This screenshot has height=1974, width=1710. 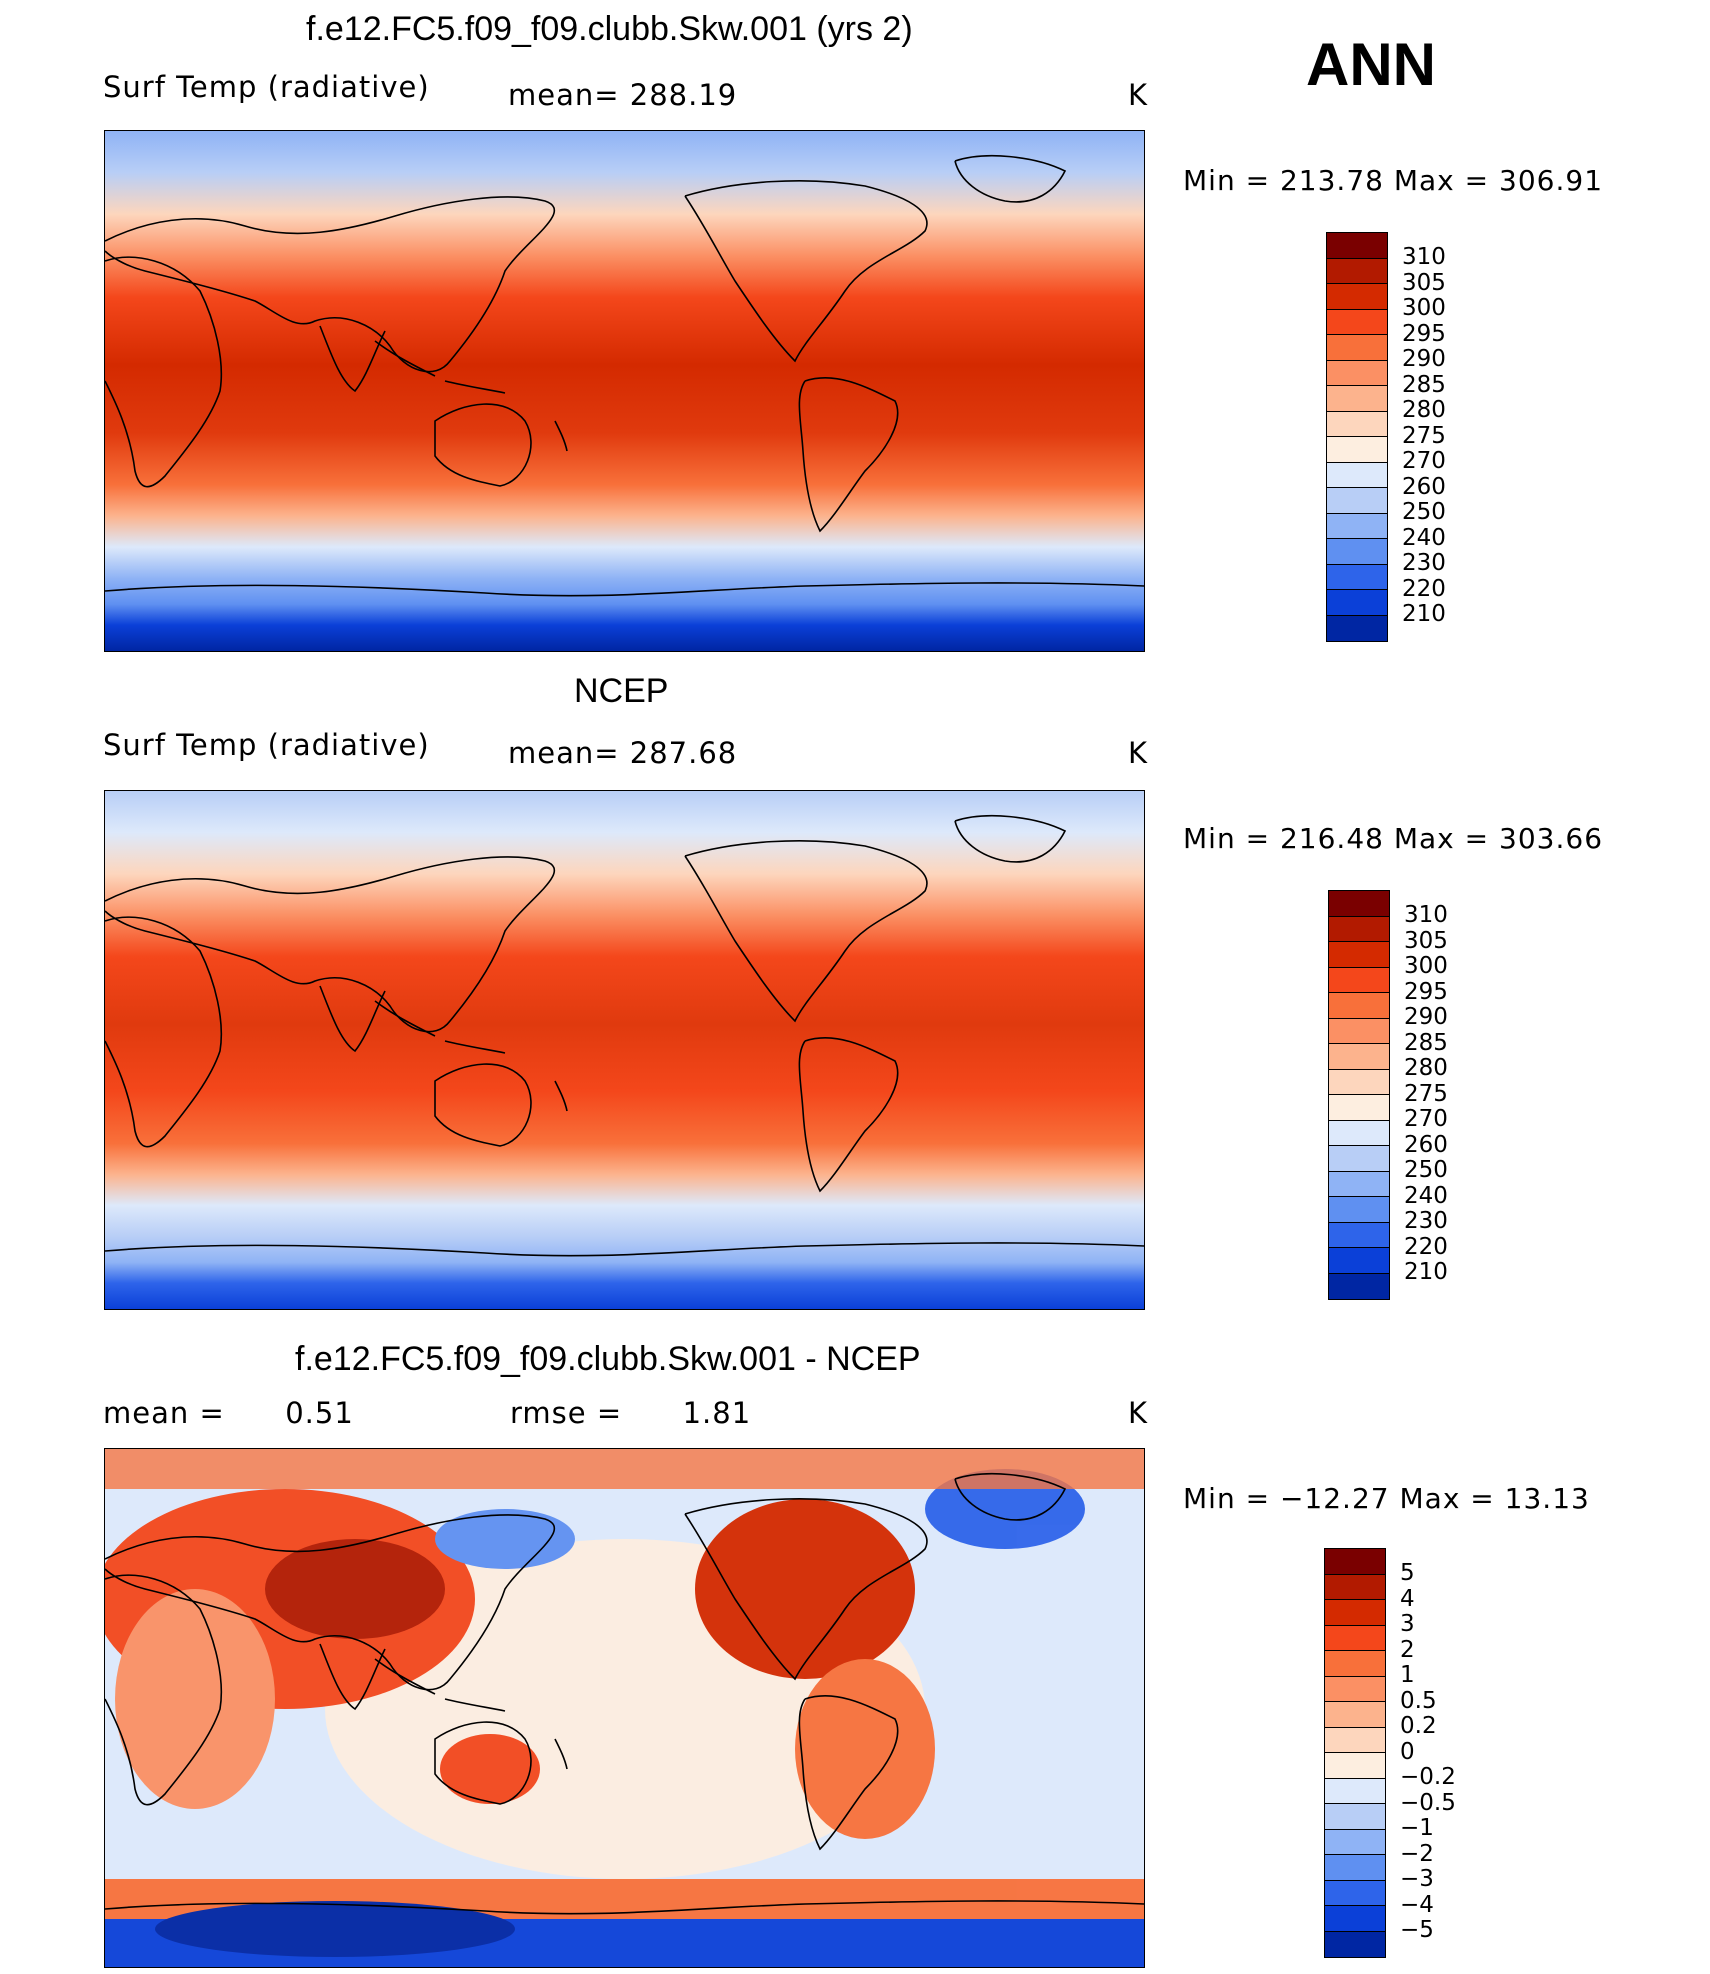 I want to click on panel2-colorbar, so click(x=1359, y=1095).